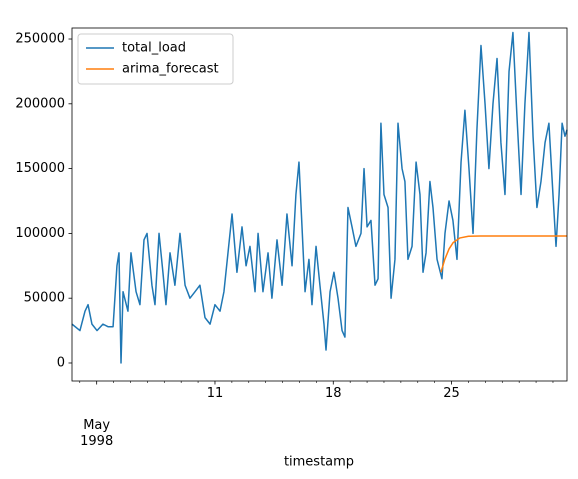 Image resolution: width=578 pixels, height=479 pixels. Describe the element at coordinates (170, 69) in the screenshot. I see `legend-label: arima_forecast` at that location.